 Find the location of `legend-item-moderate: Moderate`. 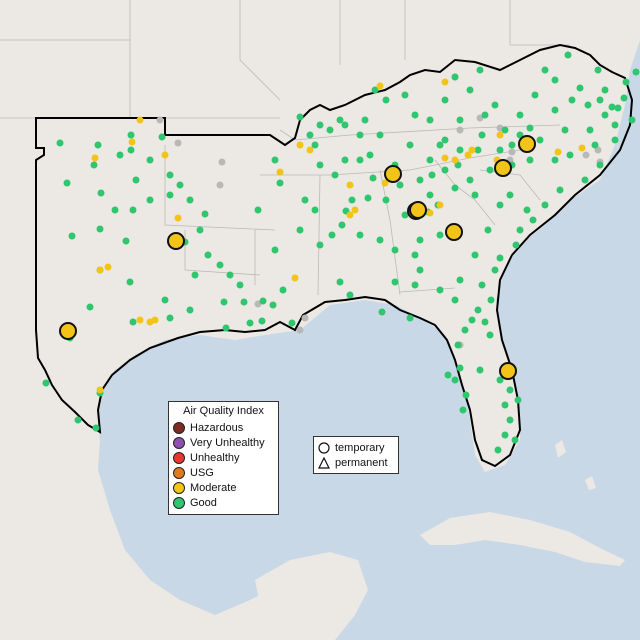

legend-item-moderate: Moderate is located at coordinates (204, 488).